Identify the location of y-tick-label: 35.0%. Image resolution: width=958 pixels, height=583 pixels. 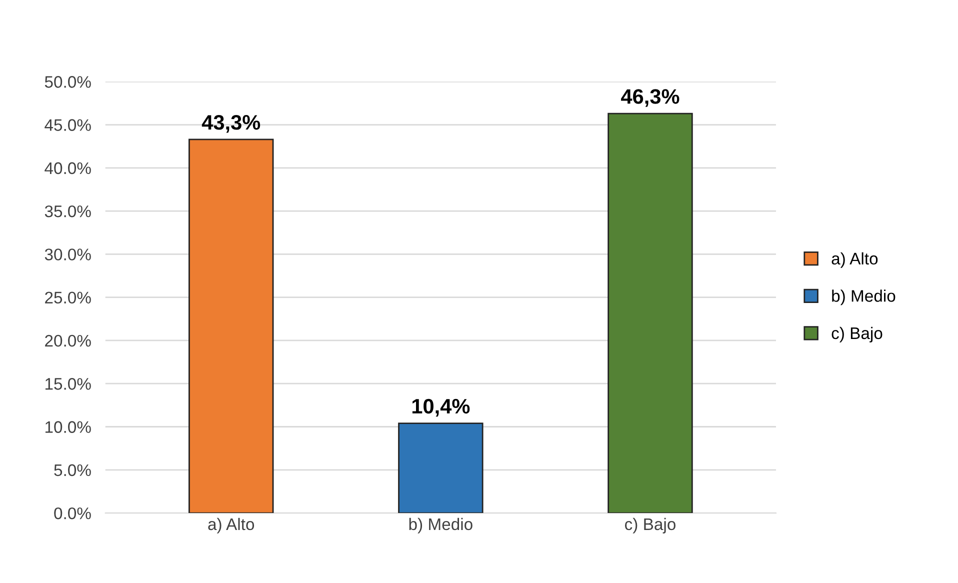
(67, 211).